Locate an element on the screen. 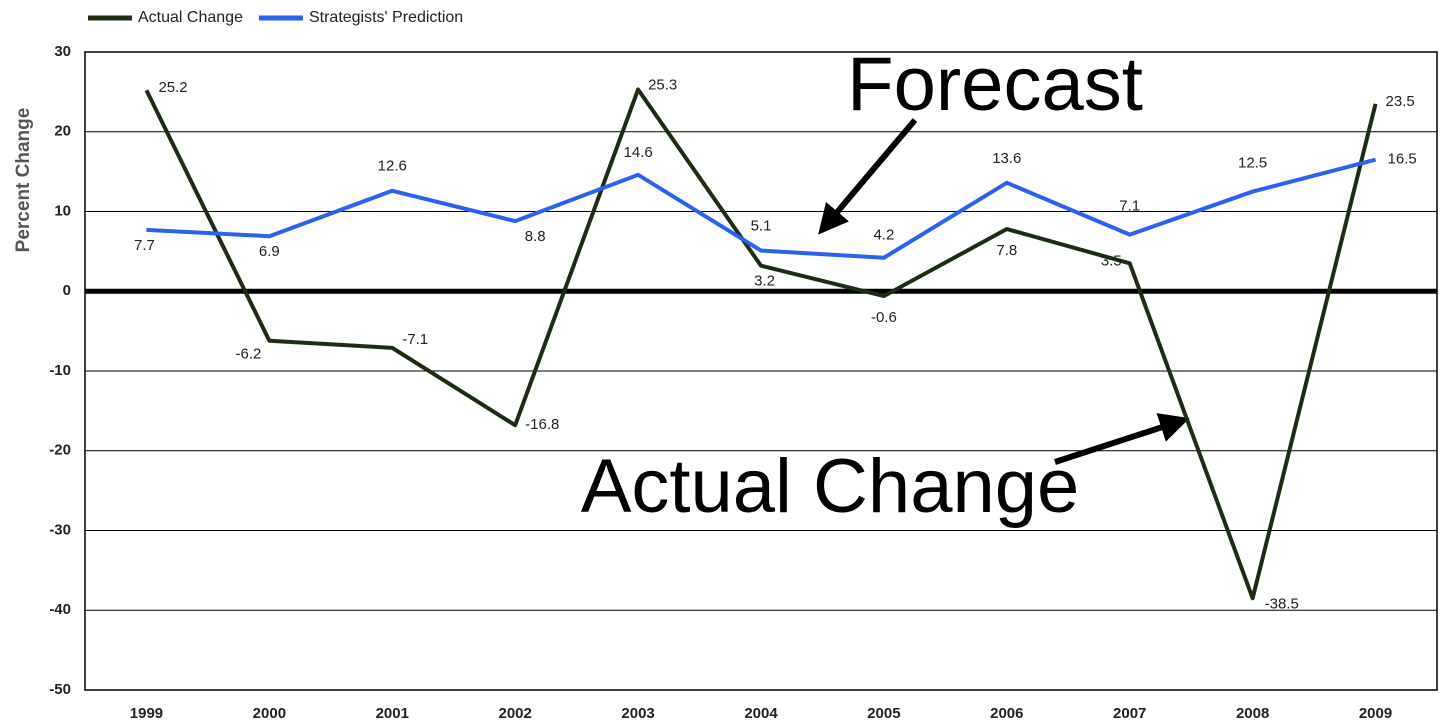 This screenshot has height=723, width=1448. x-tick-label: 2005 is located at coordinates (883, 713).